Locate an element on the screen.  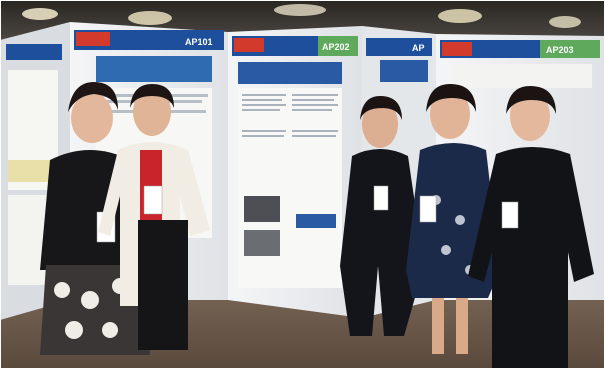
board-1-code: AP101 is located at coordinates (199, 42).